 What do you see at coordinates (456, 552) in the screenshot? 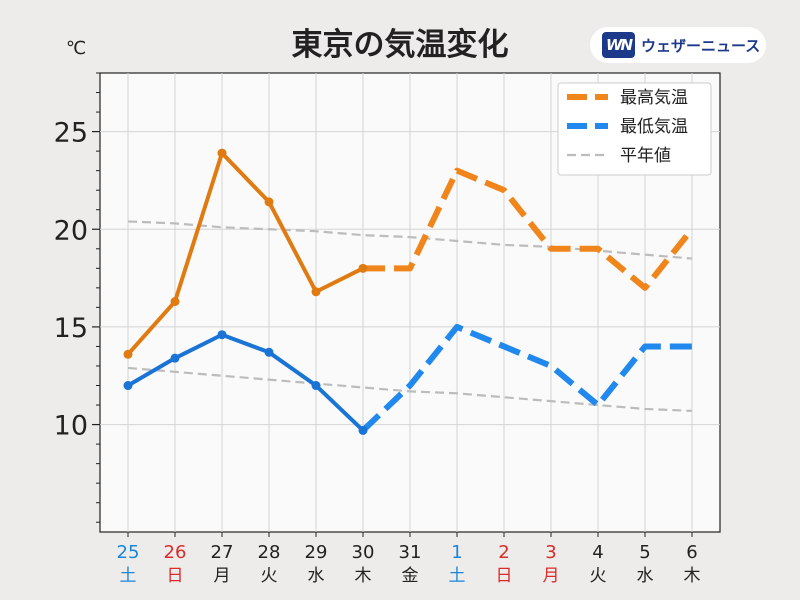
I see `x-tick-label-day: 1` at bounding box center [456, 552].